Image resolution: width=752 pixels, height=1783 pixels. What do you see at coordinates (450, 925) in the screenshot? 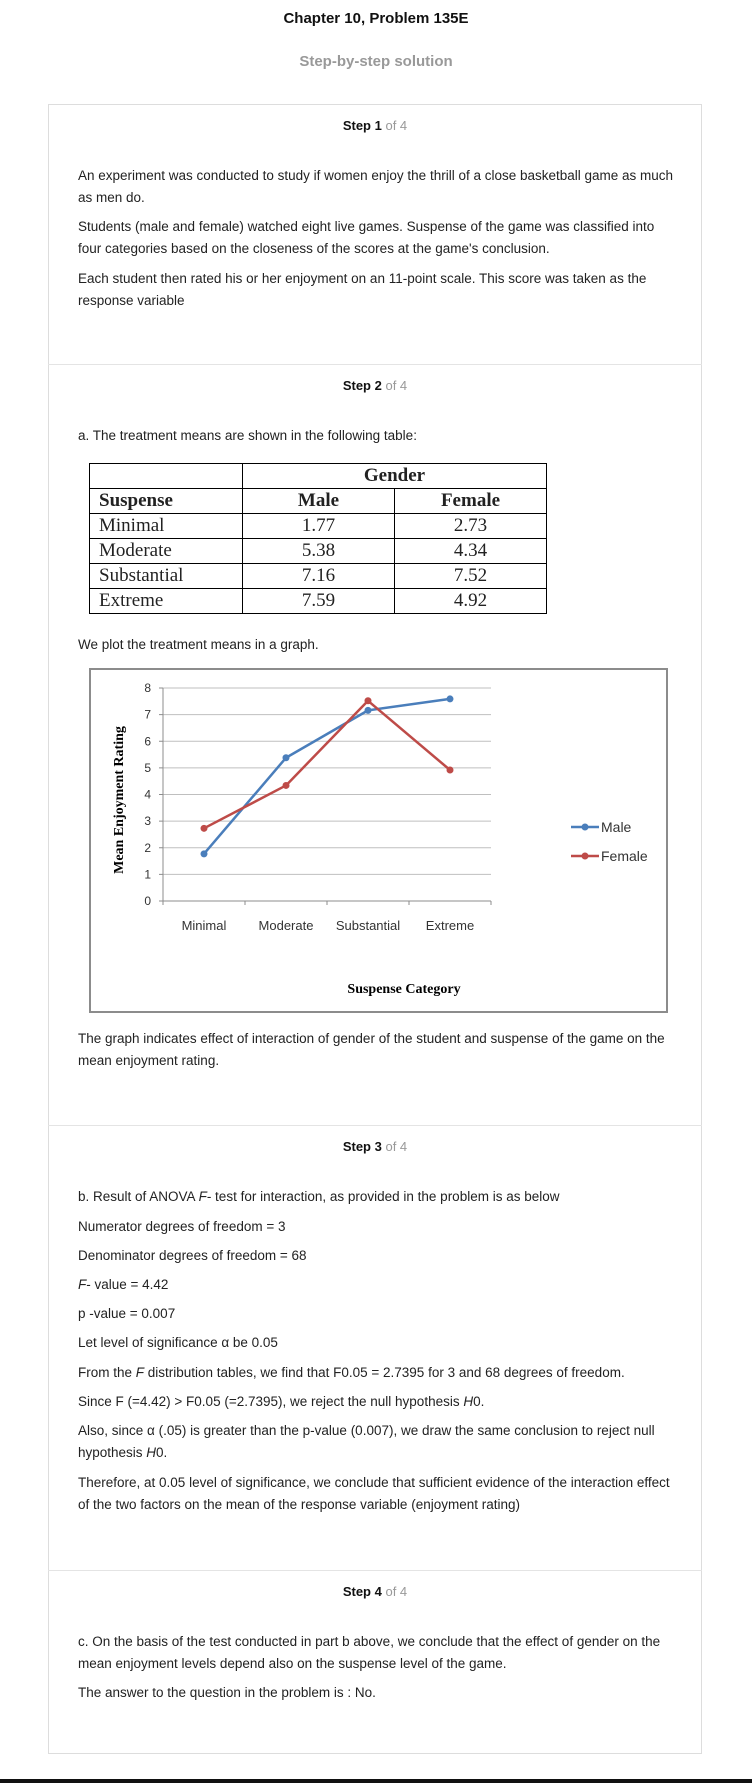
I see `x-tick-label: Extreme` at bounding box center [450, 925].